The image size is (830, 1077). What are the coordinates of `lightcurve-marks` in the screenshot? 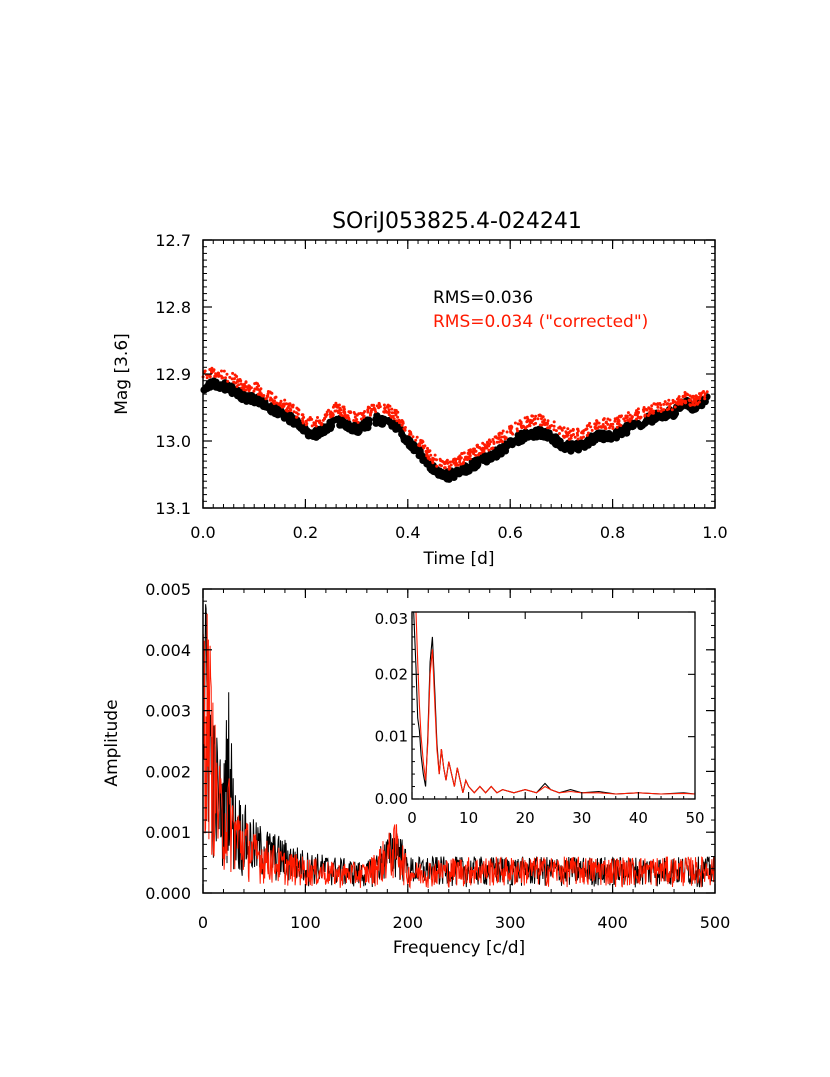 It's located at (455, 424).